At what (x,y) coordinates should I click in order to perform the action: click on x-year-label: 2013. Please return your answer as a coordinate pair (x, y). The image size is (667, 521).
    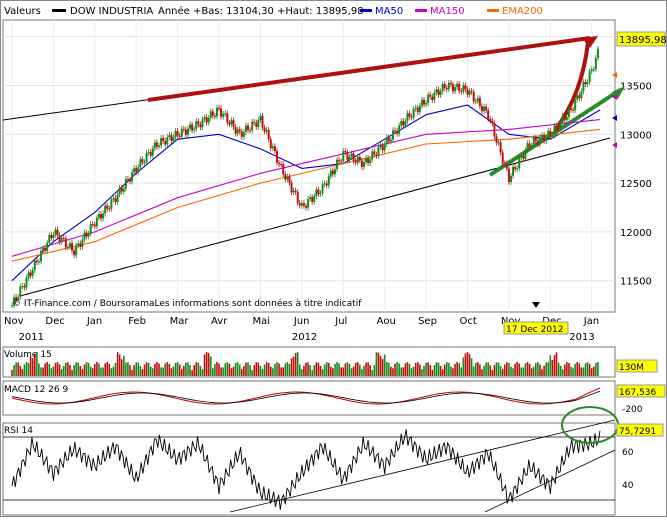
    Looking at the image, I should click on (581, 337).